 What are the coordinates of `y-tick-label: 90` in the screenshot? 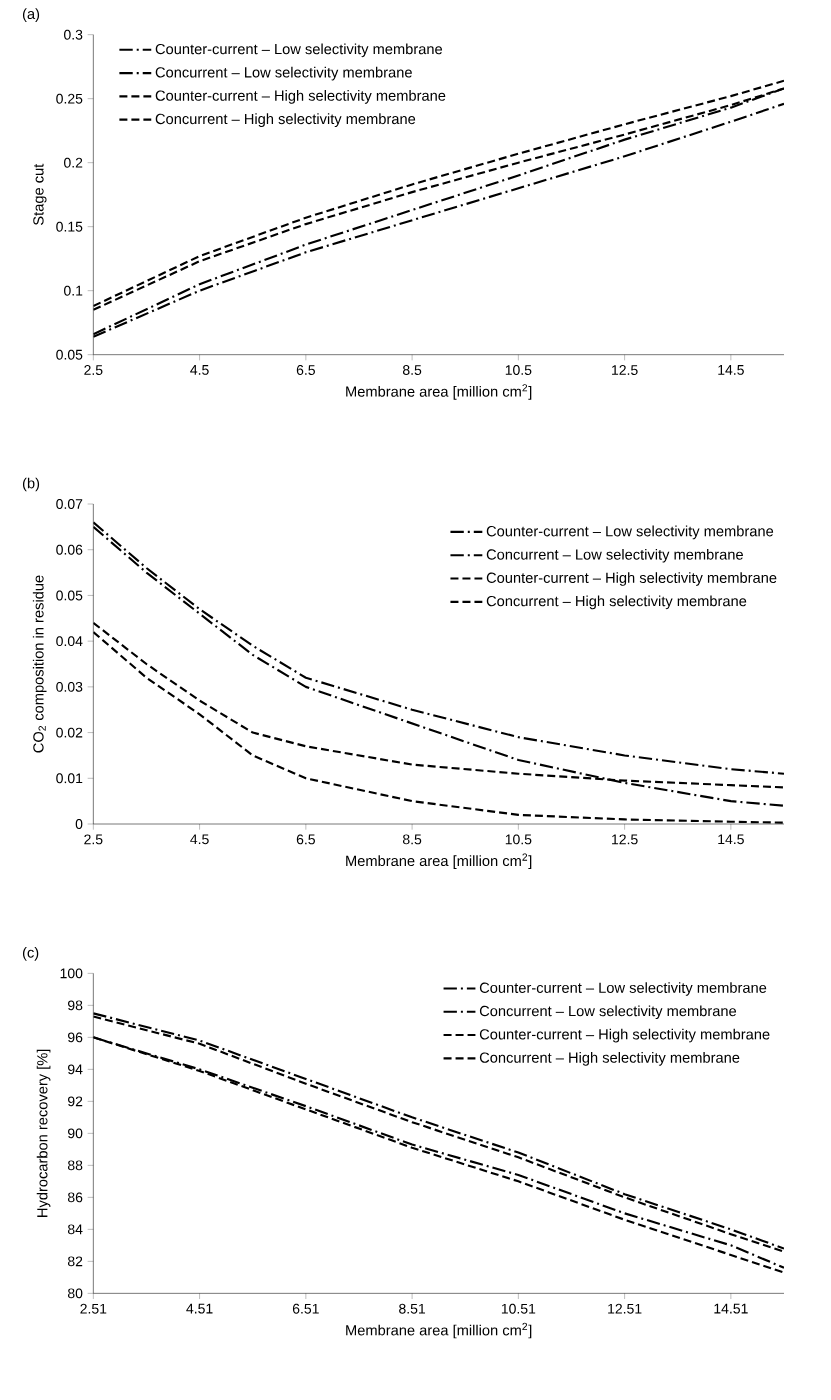 It's located at (75, 1133).